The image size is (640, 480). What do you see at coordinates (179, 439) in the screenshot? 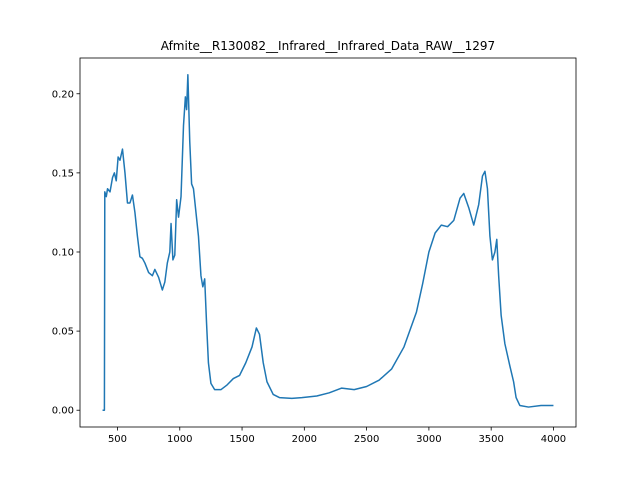
I see `x-tick-label: 1000` at bounding box center [179, 439].